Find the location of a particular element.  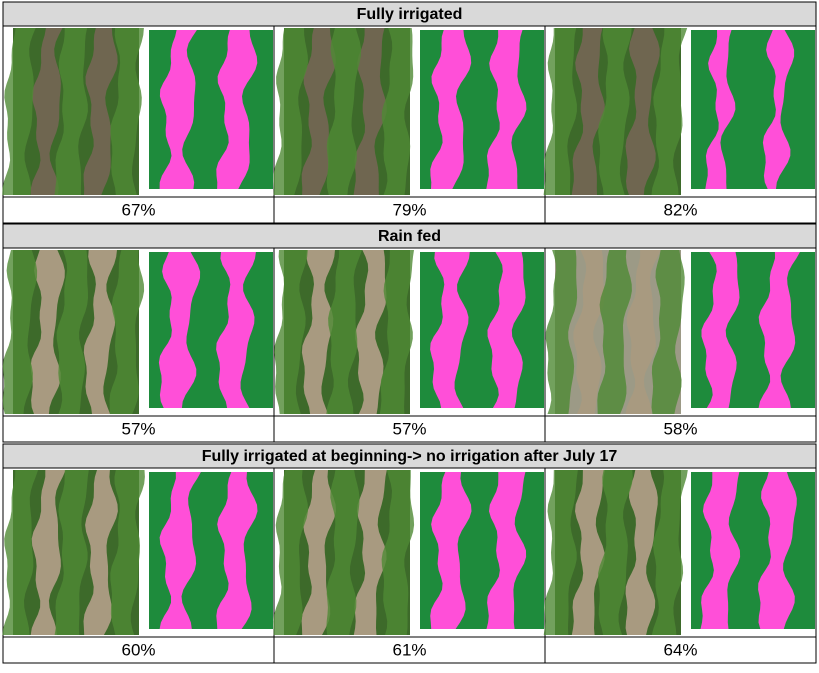

canopy-percent: 82% is located at coordinates (680, 209).